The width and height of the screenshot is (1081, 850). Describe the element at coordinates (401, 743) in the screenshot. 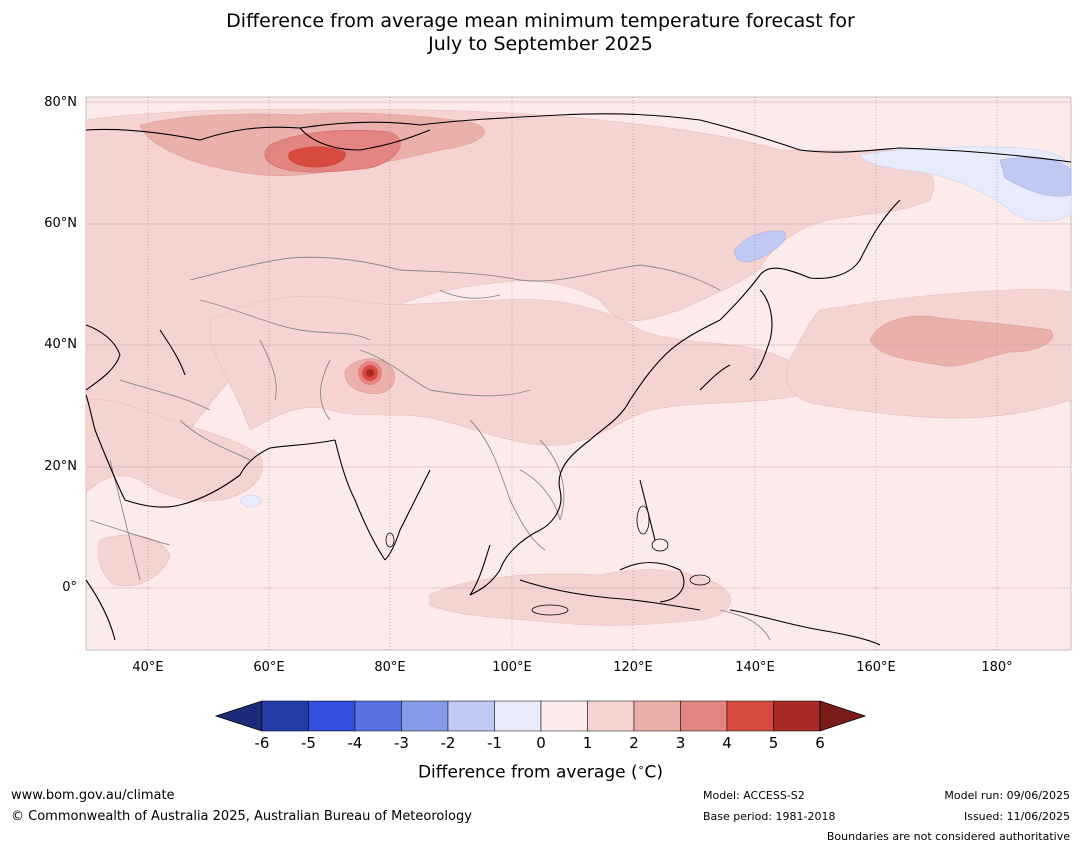

I see `colorbar-tick-label: -3` at that location.